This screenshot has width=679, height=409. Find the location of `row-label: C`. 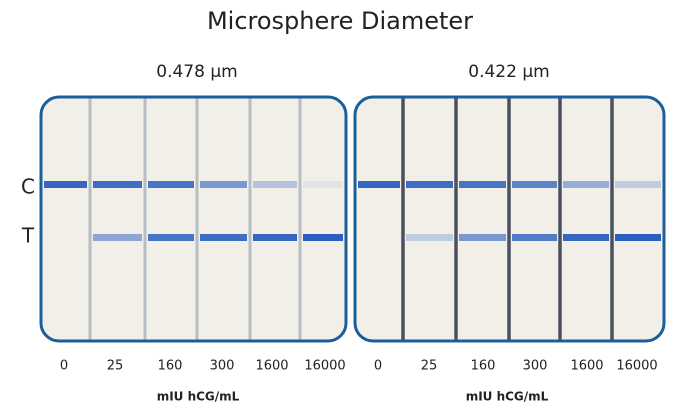

row-label: C is located at coordinates (28, 187).